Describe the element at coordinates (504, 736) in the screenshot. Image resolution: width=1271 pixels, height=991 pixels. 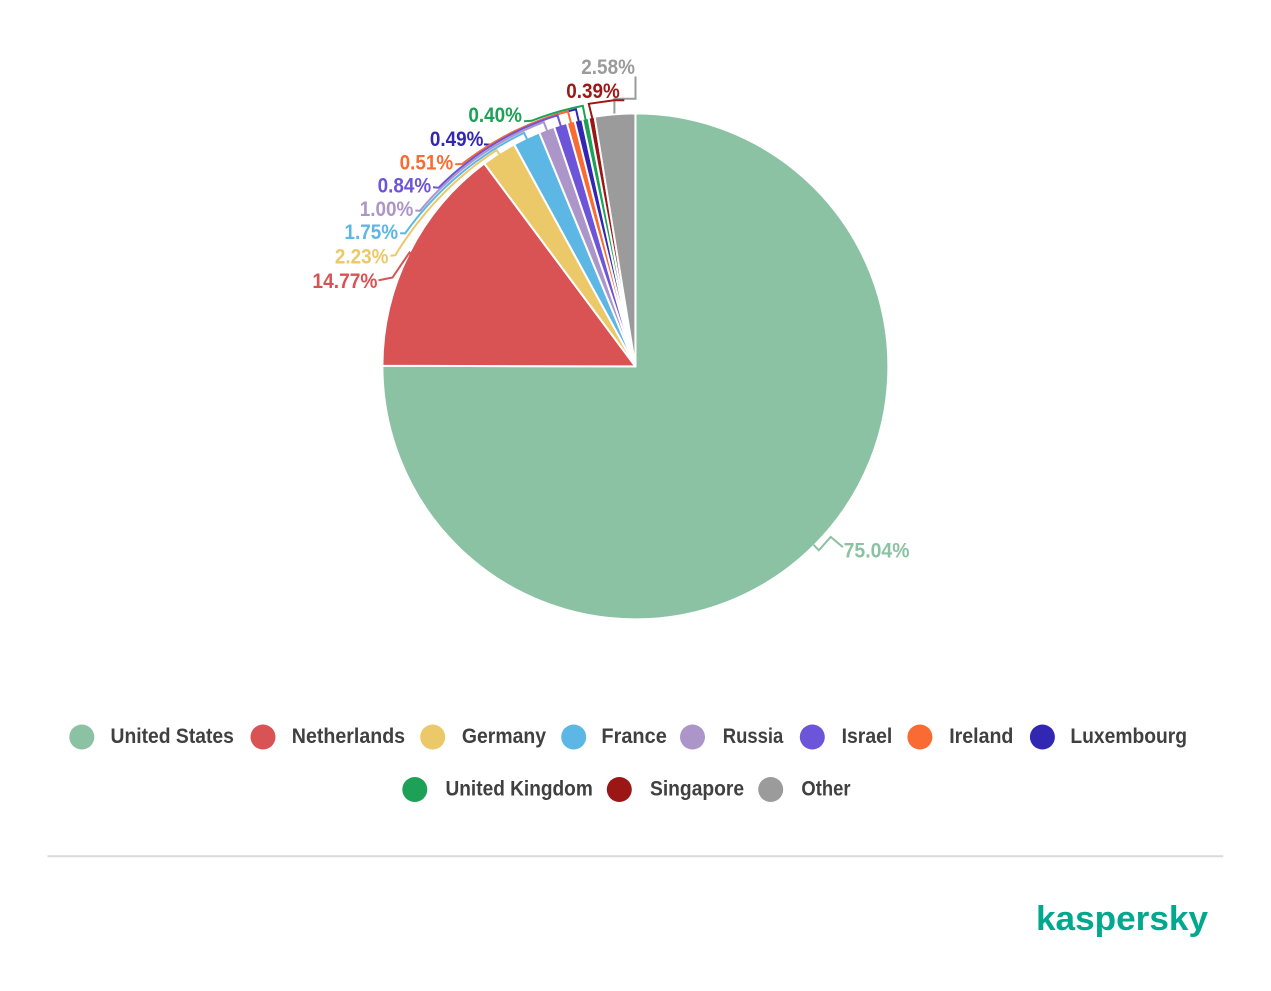
I see `svg-text: Germany` at that location.